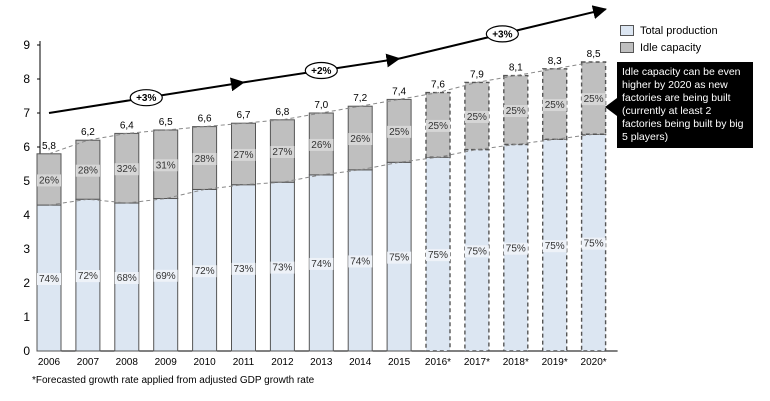  I want to click on total-label: 7,4, so click(399, 91).